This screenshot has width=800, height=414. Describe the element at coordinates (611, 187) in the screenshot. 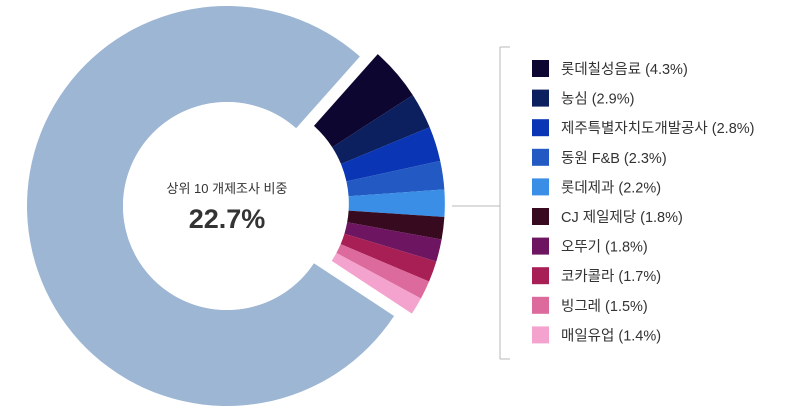

I see `legend-label-5: 롯데제과 (2.2%)` at that location.